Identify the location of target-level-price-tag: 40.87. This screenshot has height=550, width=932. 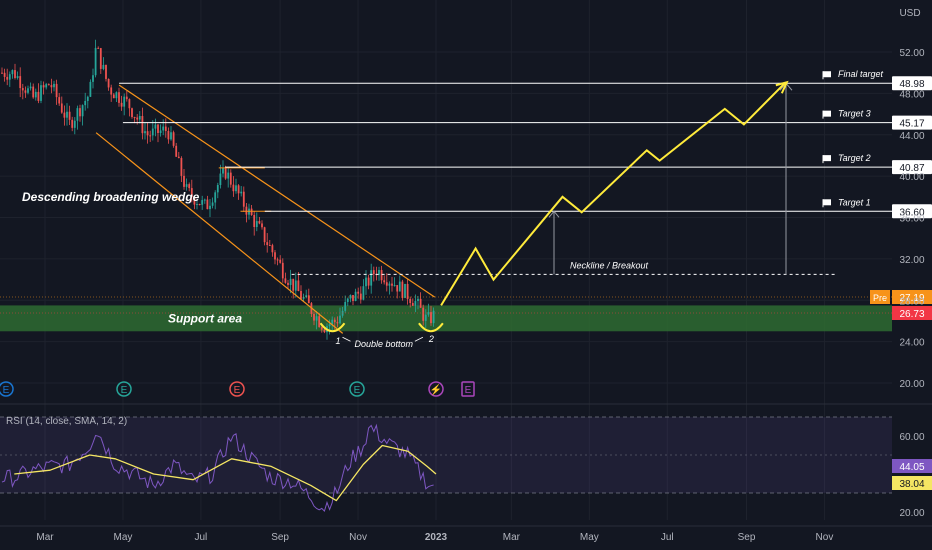
(911, 168).